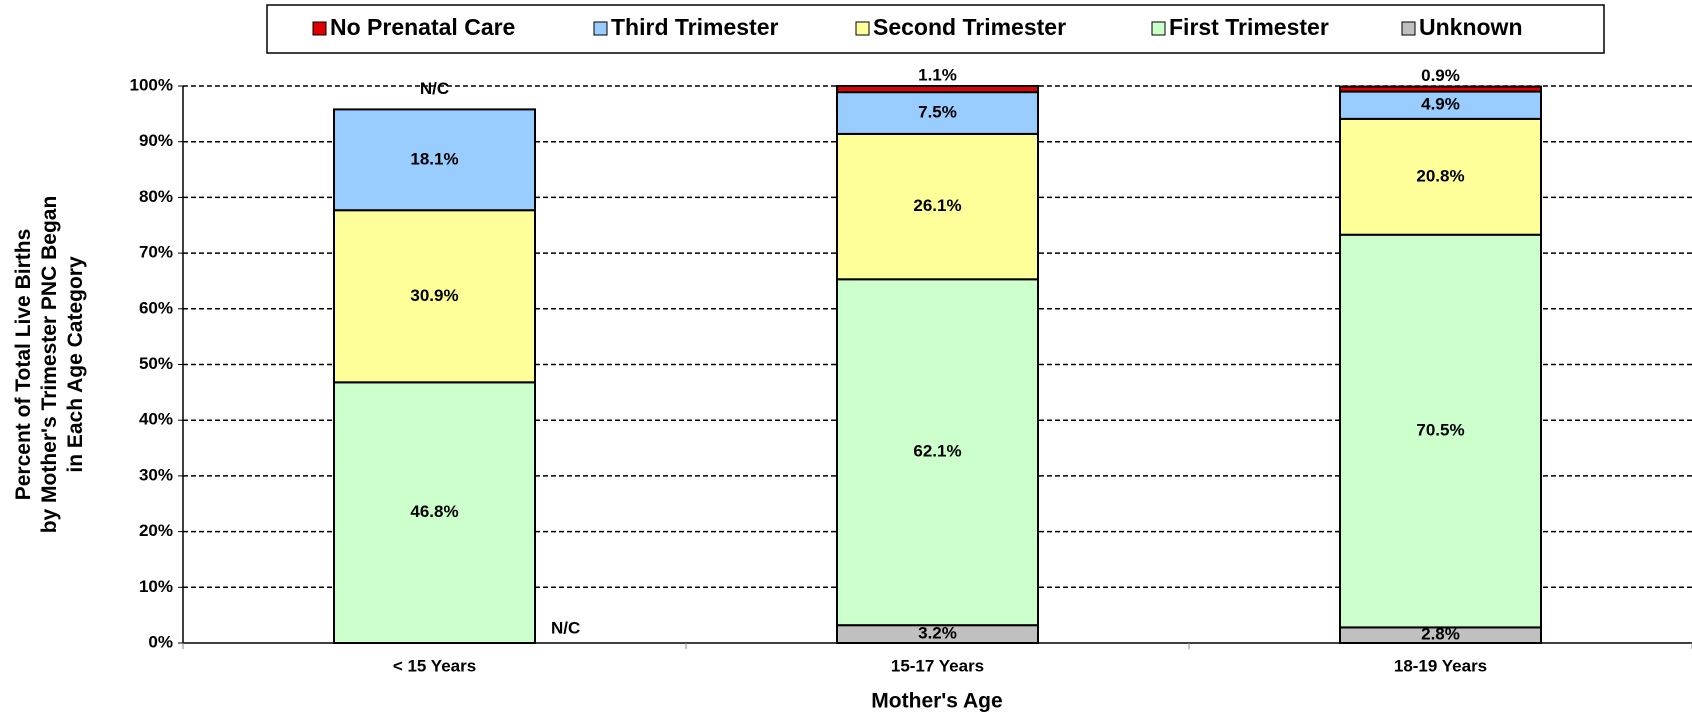 Image resolution: width=1692 pixels, height=725 pixels. I want to click on y-tick-label: 90%, so click(156, 140).